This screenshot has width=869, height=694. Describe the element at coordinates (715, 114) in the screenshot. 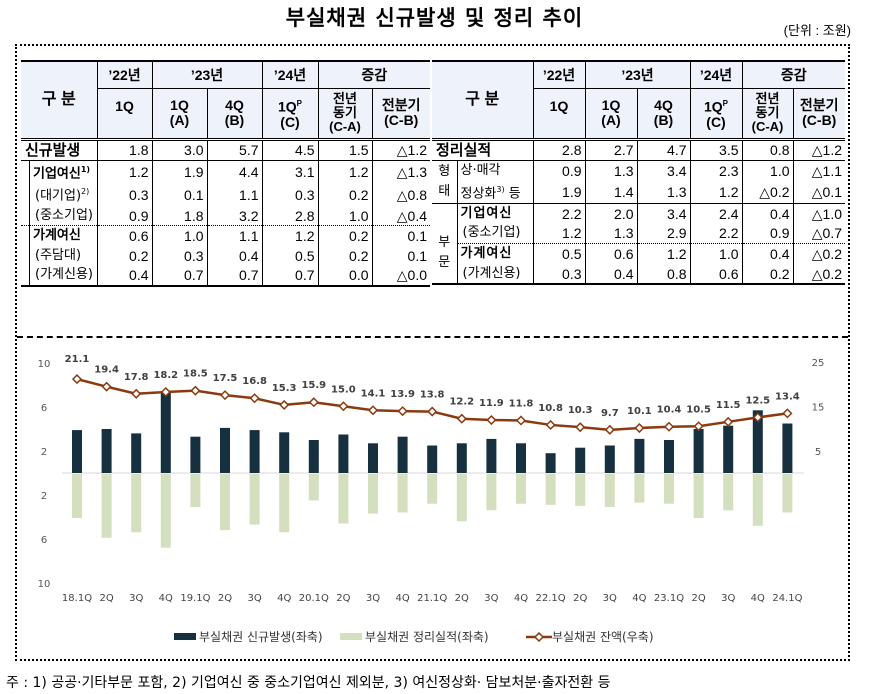

I see `col-24-1q-right: 1QP (C)` at that location.